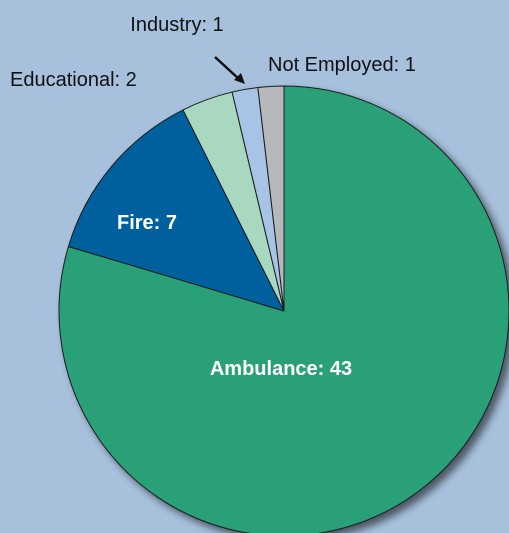  Describe the element at coordinates (147, 223) in the screenshot. I see `slice-label-fire: Fire: 7` at that location.